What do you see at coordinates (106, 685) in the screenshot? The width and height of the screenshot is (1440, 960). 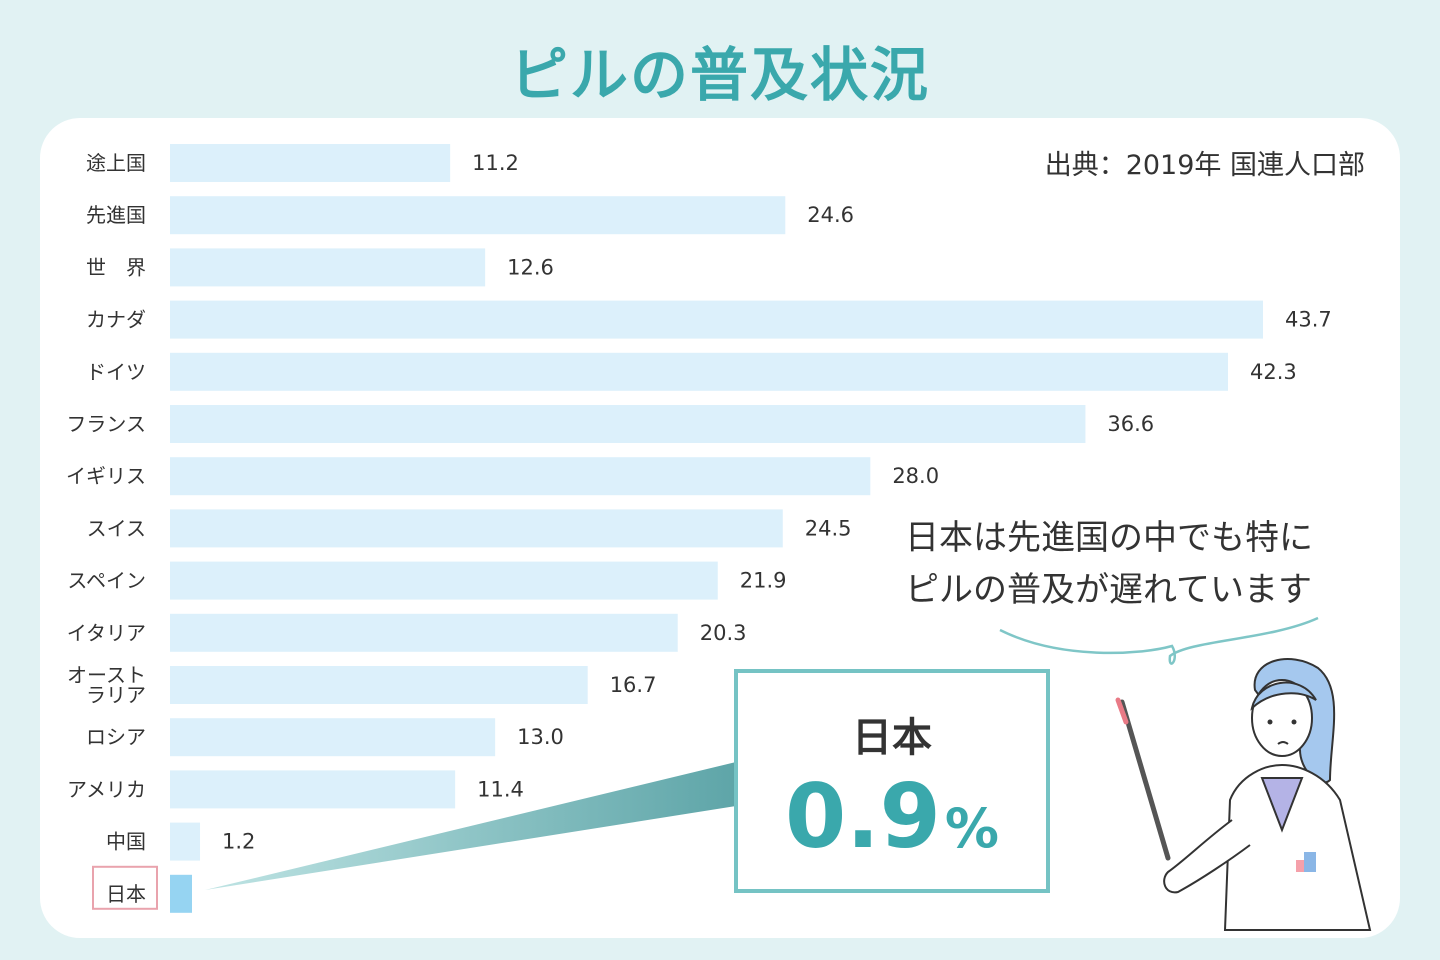 I see `category-label-10: オーストラリア` at bounding box center [106, 685].